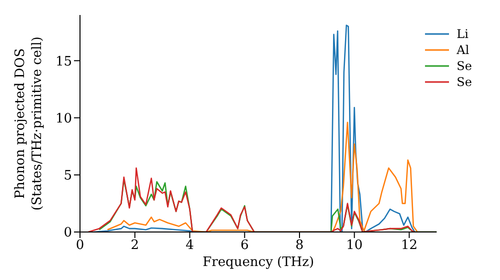 This screenshot has height=280, width=500. Describe the element at coordinates (68, 176) in the screenshot. I see `y-tick-label: 5` at that location.